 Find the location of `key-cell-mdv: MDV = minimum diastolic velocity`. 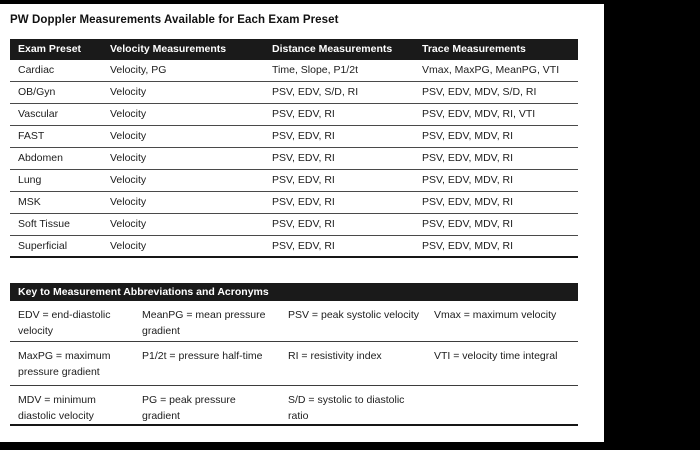

key-cell-mdv: MDV = minimum diastolic velocity is located at coordinates (57, 408).